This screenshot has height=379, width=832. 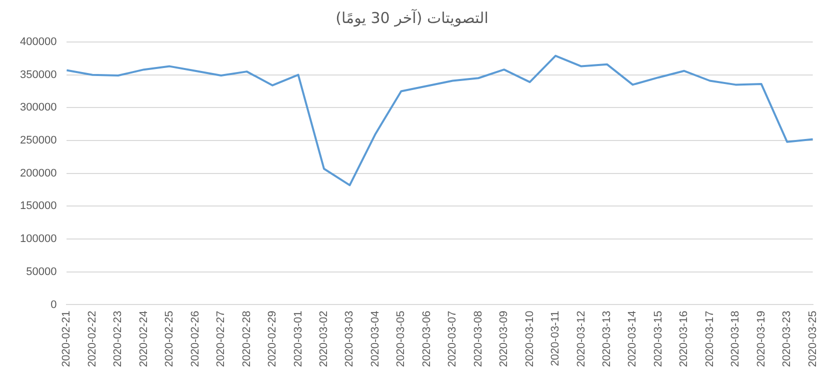 I want to click on x-tick-label: 2020-02-27, so click(x=221, y=339).